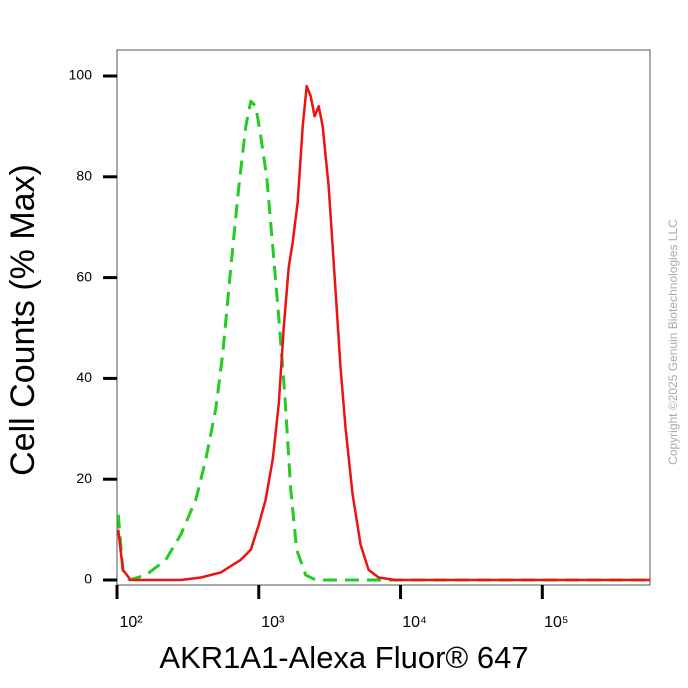 This screenshot has height=688, width=688. I want to click on x-tick-label: 10⁴, so click(414, 622).